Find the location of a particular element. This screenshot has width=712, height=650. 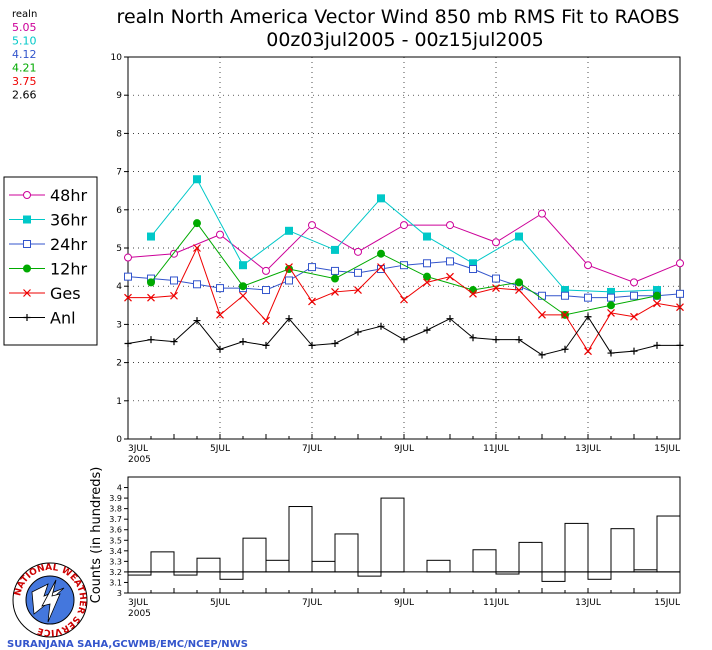

y-tick-label: 3 is located at coordinates (119, 325).